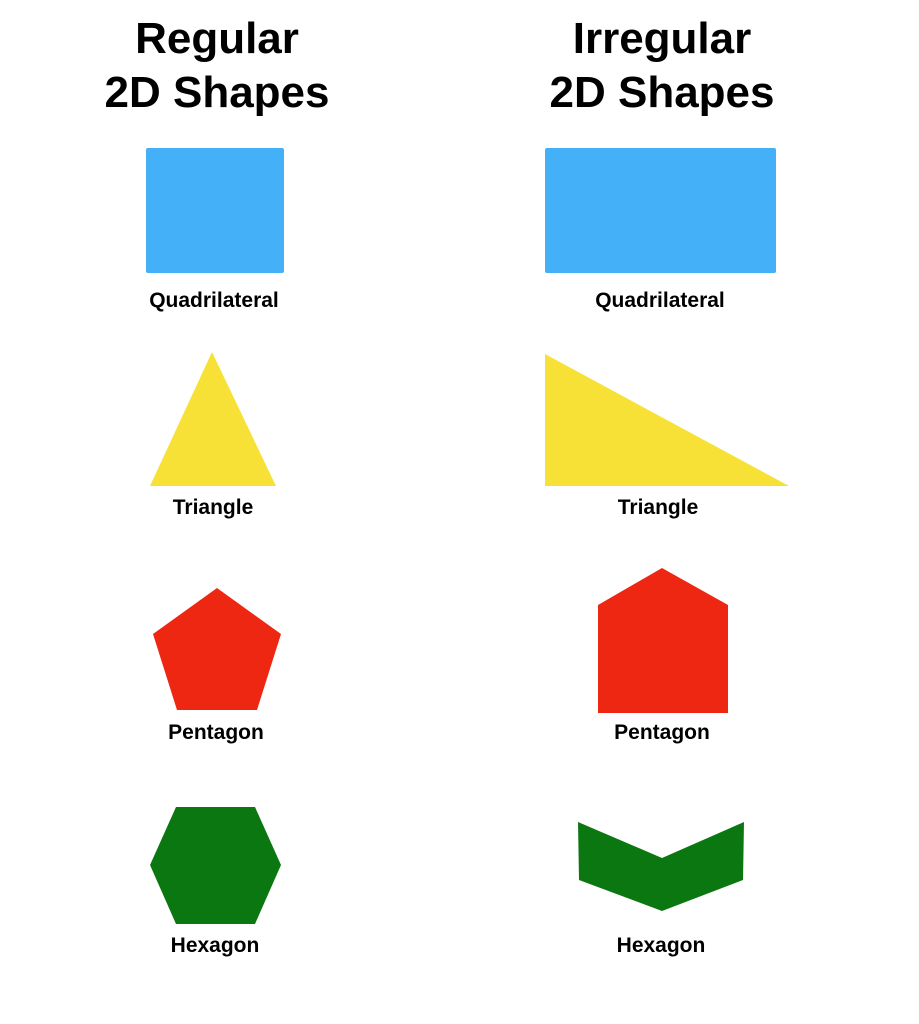 This screenshot has width=919, height=1024. What do you see at coordinates (663, 640) in the screenshot?
I see `irregular-pentagon-shape` at bounding box center [663, 640].